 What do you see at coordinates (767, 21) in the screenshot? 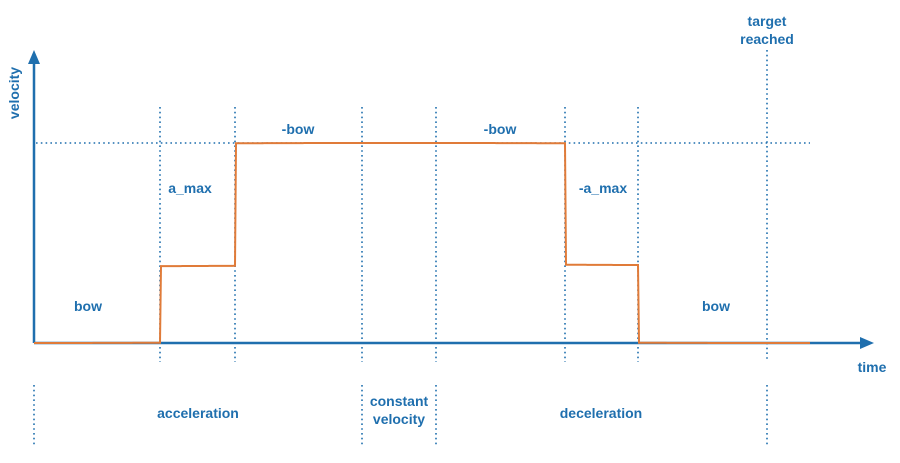
I see `target-label-line1: target` at bounding box center [767, 21].